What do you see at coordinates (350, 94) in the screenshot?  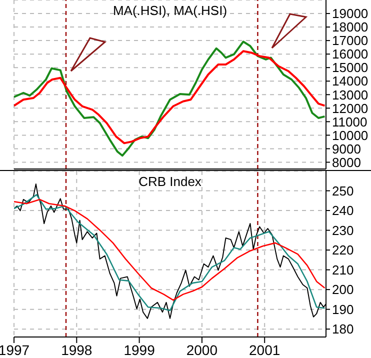 I see `y-tick-label: 13000` at bounding box center [350, 94].